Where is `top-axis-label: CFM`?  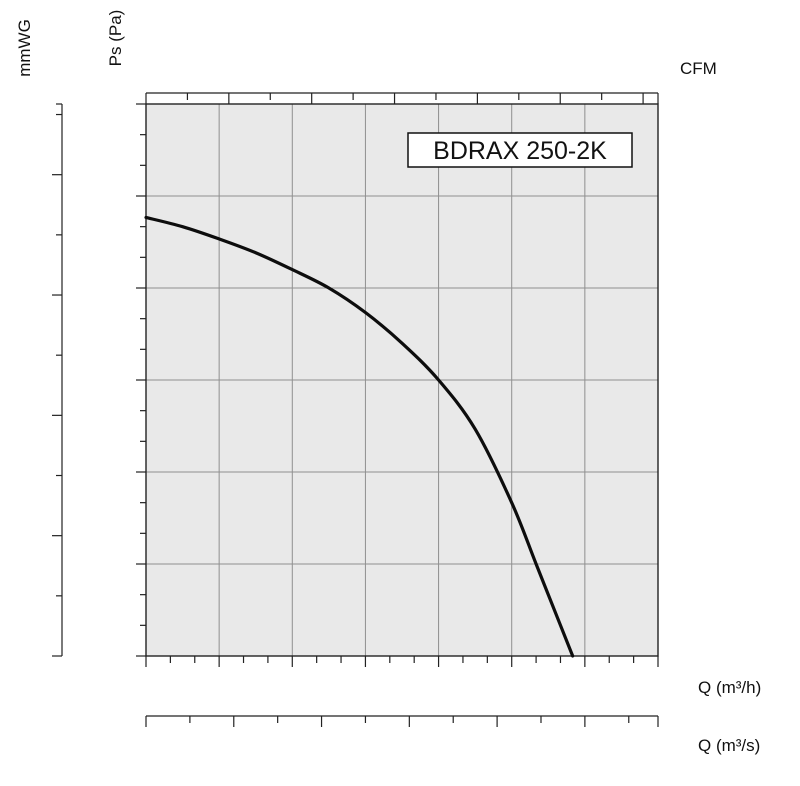 top-axis-label: CFM is located at coordinates (698, 68).